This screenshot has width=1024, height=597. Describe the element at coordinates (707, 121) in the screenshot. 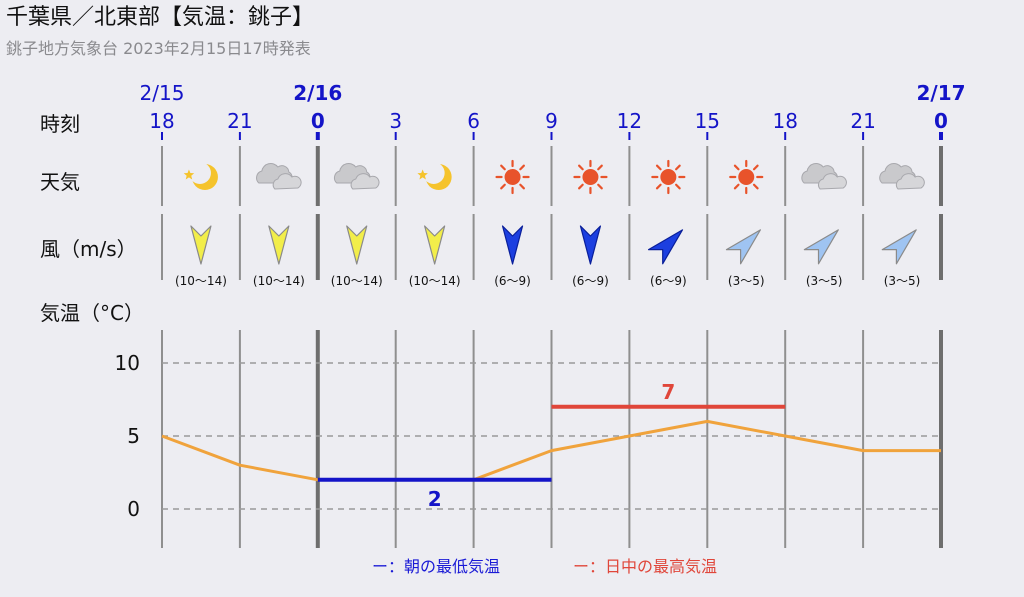

I see `hour-label: 15` at that location.